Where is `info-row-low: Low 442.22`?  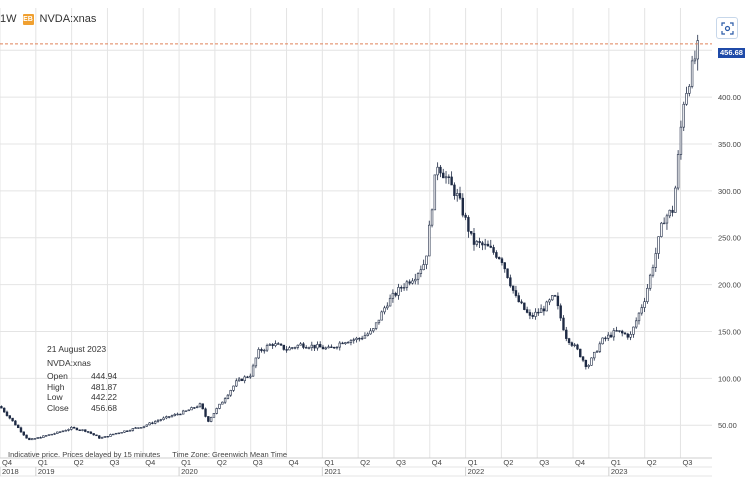
info-row-low: Low 442.22 is located at coordinates (82, 397).